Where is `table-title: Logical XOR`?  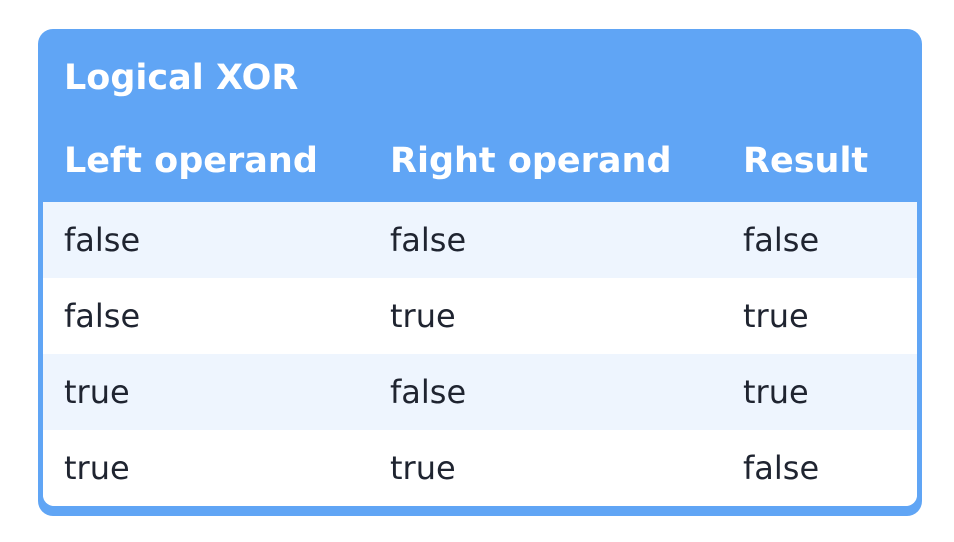
table-title: Logical XOR is located at coordinates (181, 78).